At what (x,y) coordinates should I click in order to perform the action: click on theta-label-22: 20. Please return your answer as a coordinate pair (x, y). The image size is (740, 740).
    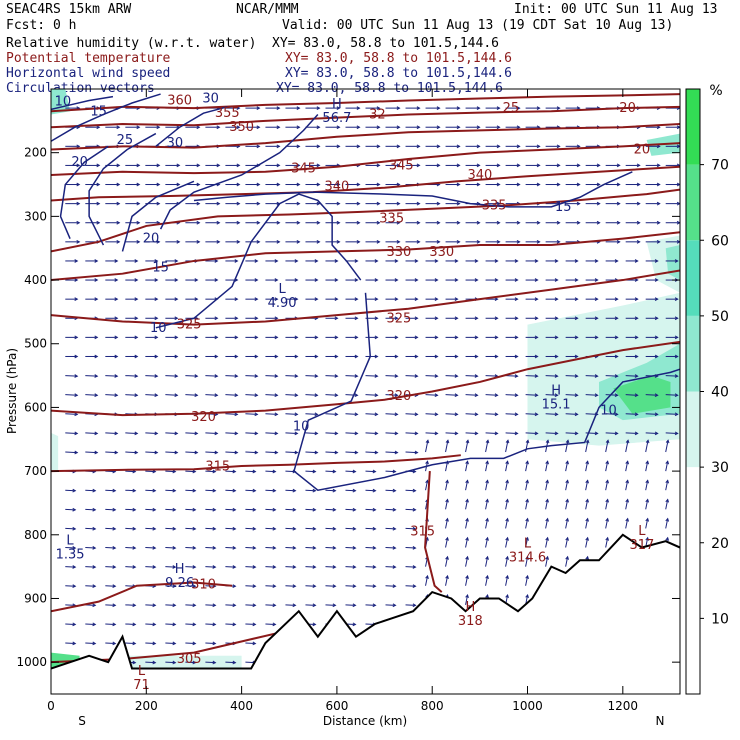
    Looking at the image, I should click on (642, 150).